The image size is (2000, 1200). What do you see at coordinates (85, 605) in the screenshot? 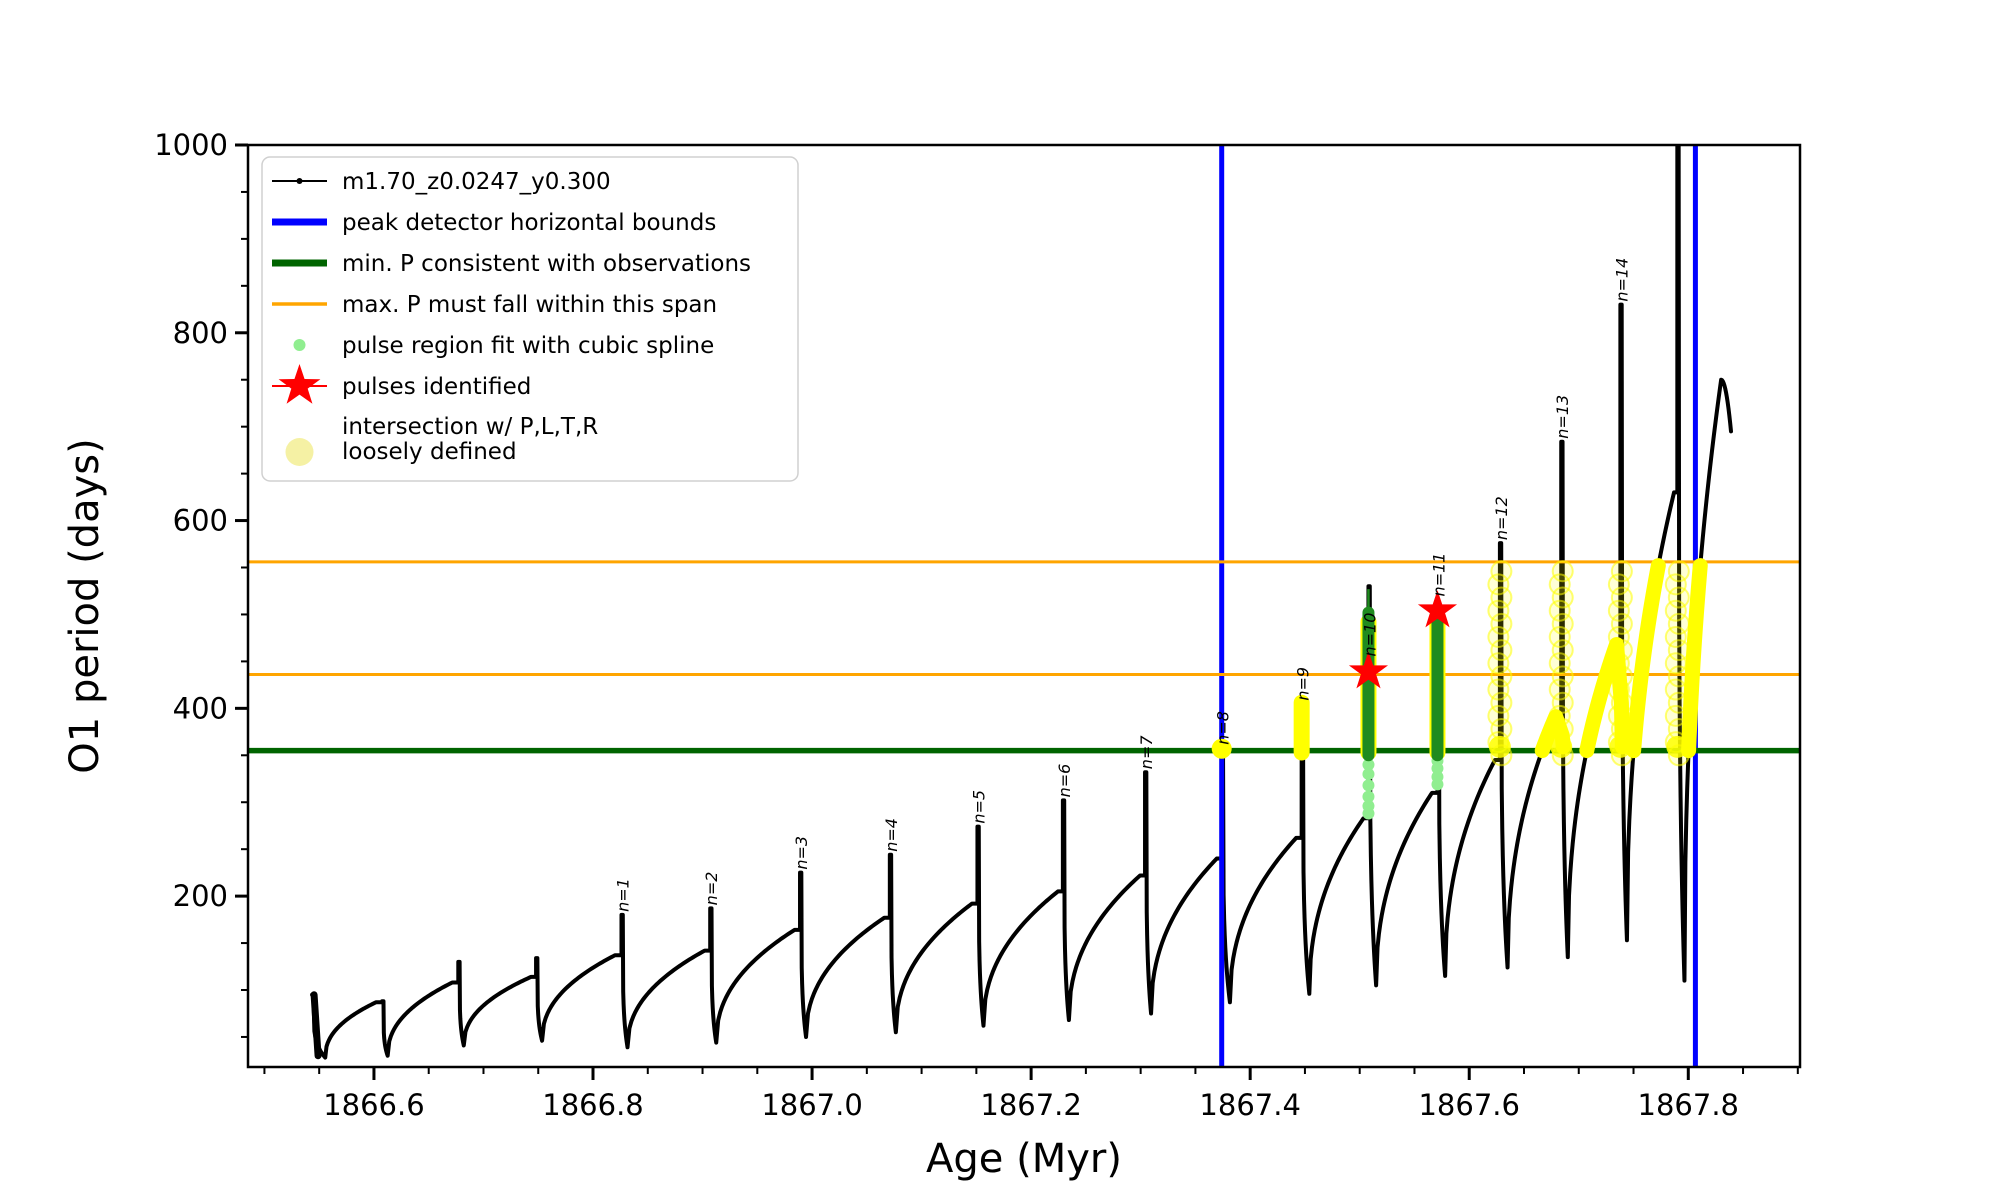
I see `y-axis-title: O1 period (days)` at bounding box center [85, 605].